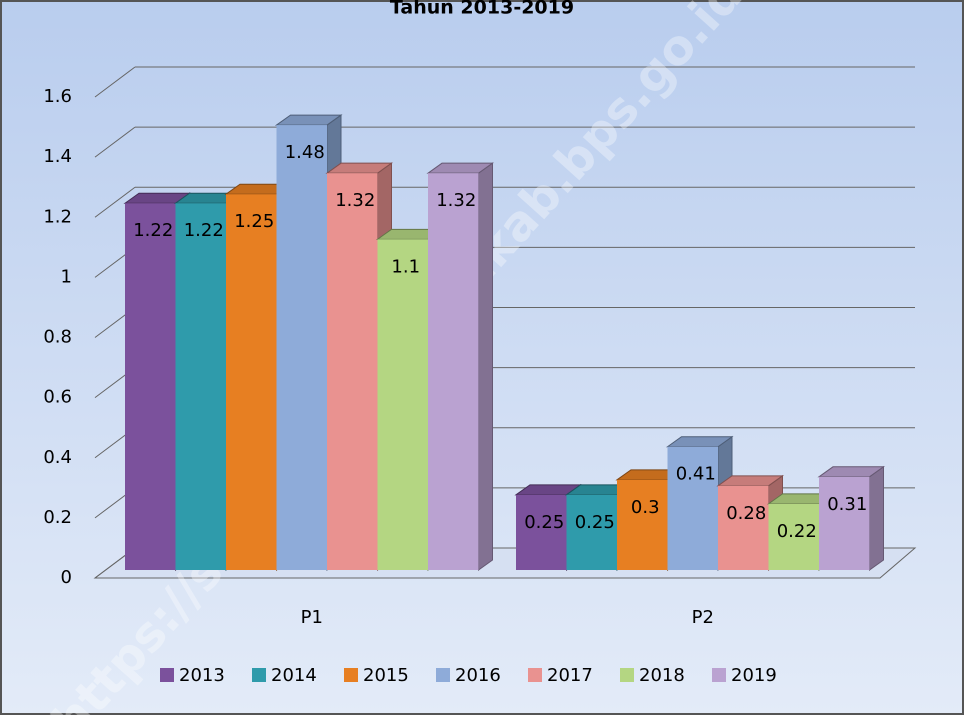 This screenshot has width=964, height=719. Describe the element at coordinates (57, 216) in the screenshot. I see `y-tick-label: 1.2` at that location.